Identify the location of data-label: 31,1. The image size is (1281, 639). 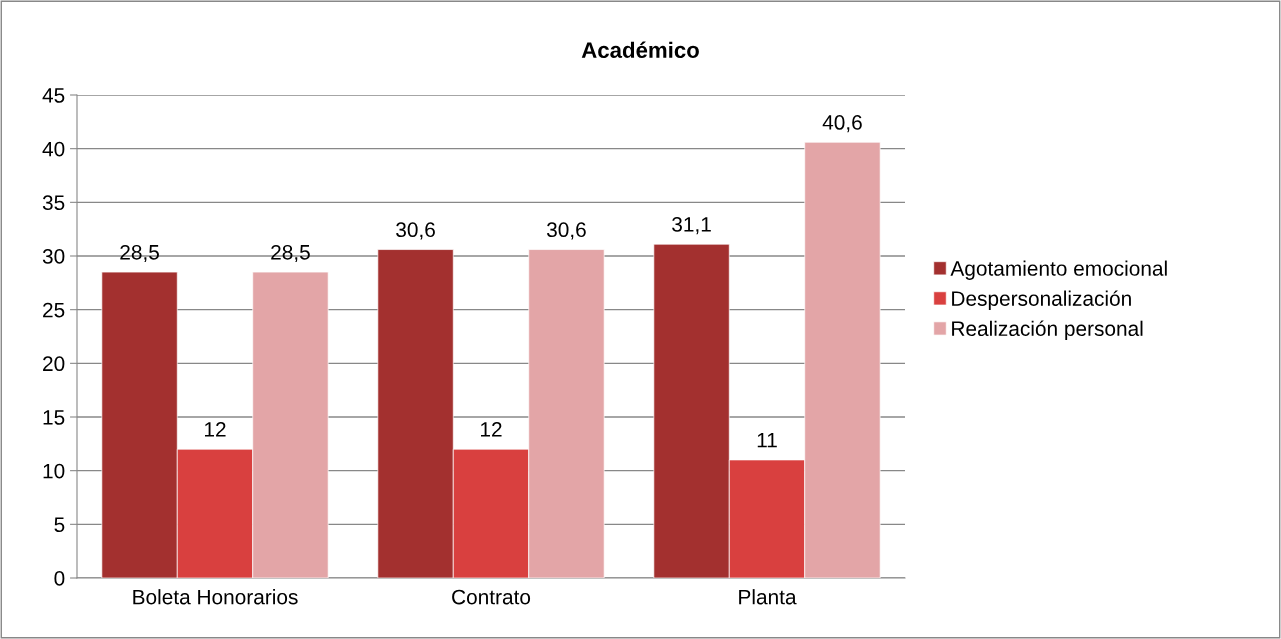
(691, 225).